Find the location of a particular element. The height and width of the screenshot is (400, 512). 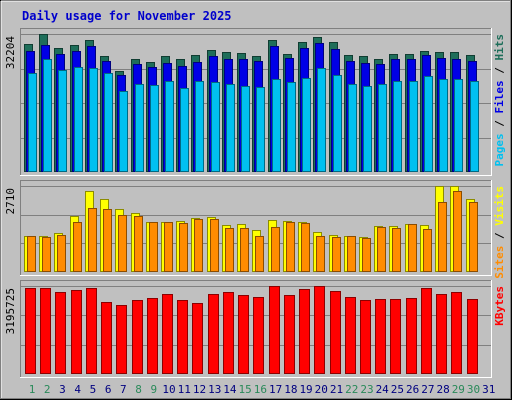

chart-title: Daily usage for November 2025 is located at coordinates (127, 16).